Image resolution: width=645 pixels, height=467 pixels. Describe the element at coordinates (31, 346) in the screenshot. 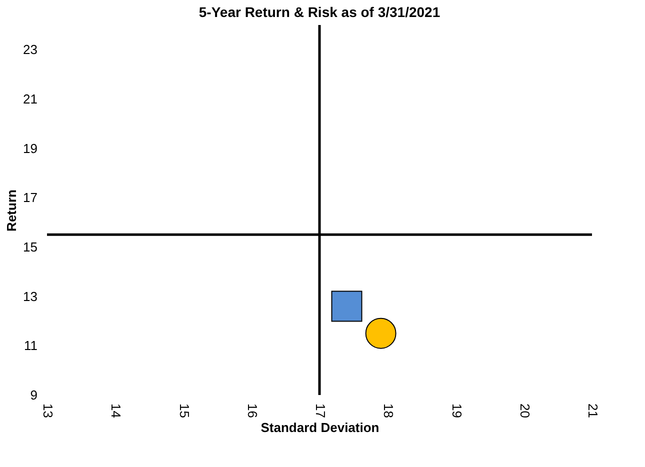

I see `y-tick-label: 11` at that location.